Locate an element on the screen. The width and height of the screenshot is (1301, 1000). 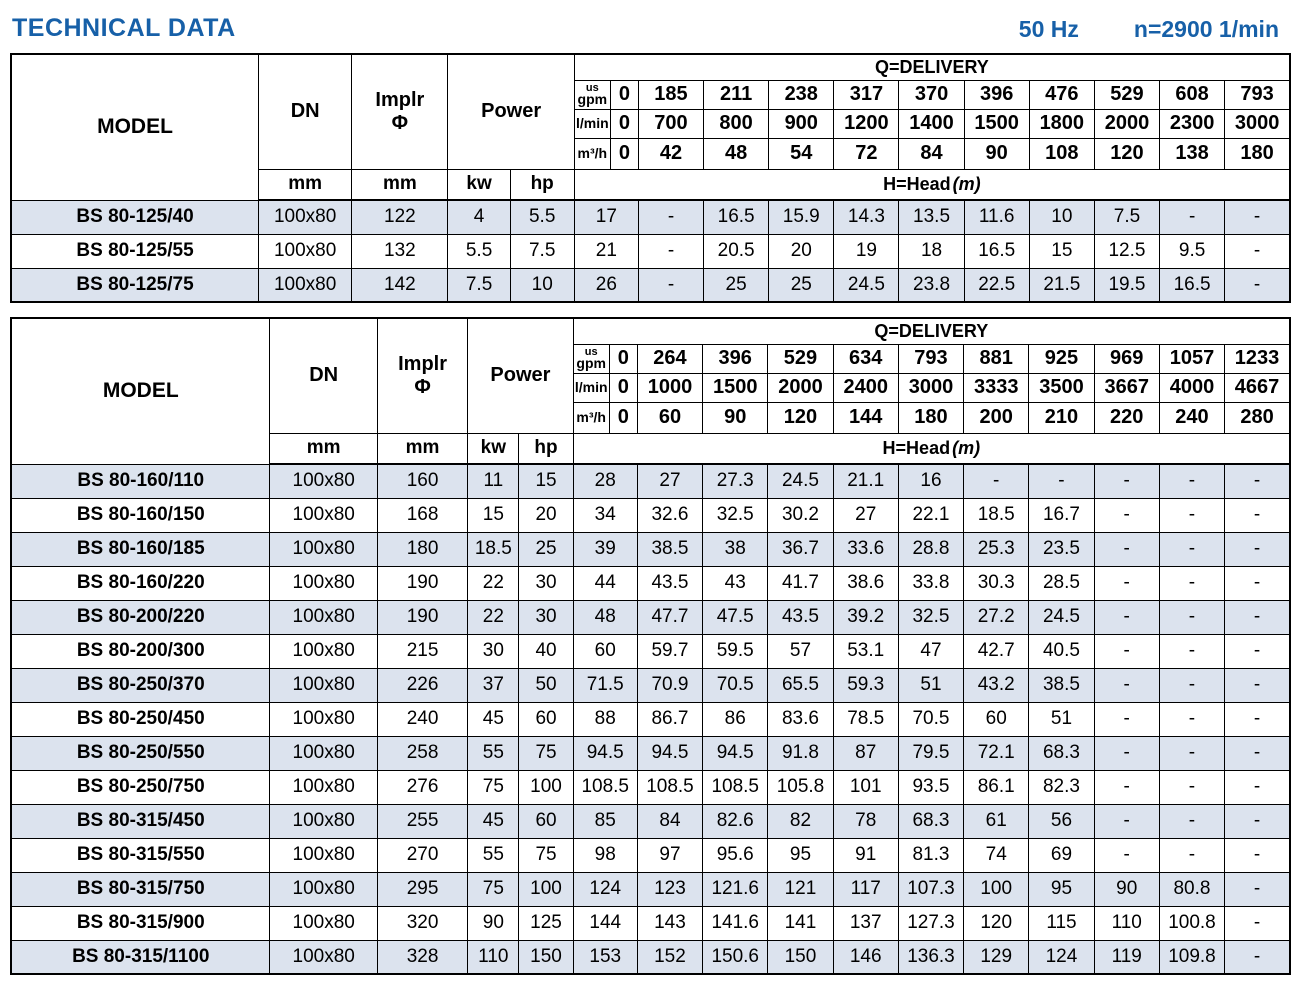
power-kw-cell: 18.5 is located at coordinates (493, 549).